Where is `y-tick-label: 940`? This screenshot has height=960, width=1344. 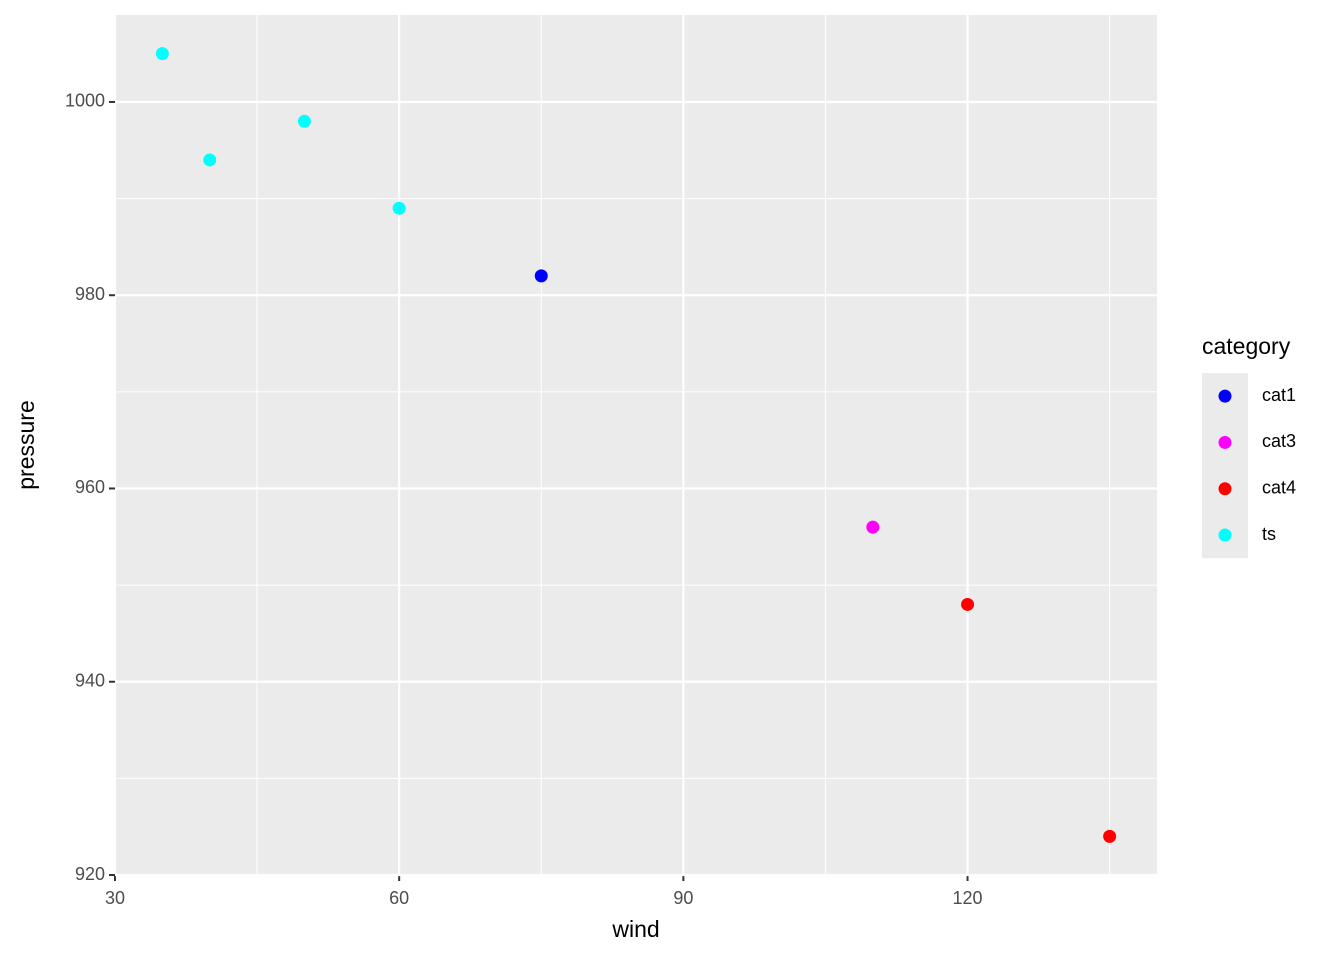
y-tick-label: 940 is located at coordinates (90, 680).